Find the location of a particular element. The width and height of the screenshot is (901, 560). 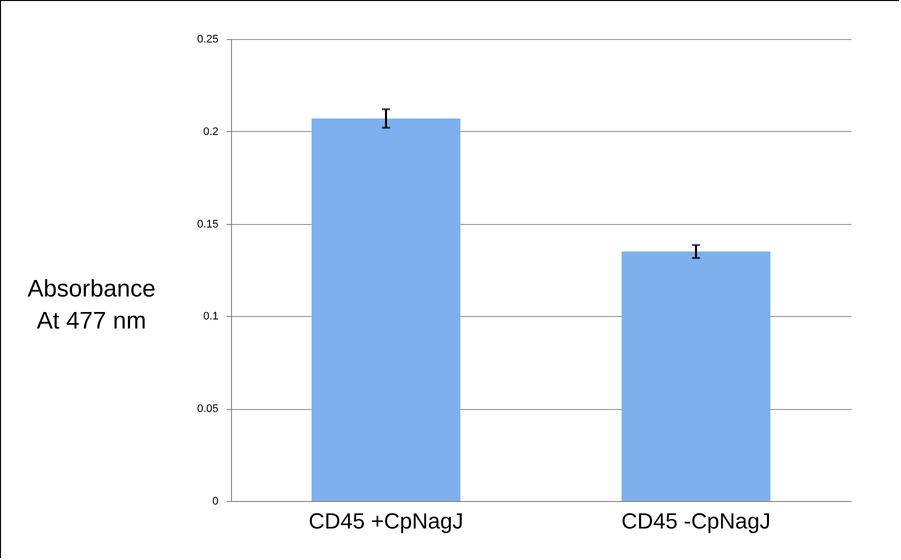

y-tick-label: 0 is located at coordinates (215, 502).